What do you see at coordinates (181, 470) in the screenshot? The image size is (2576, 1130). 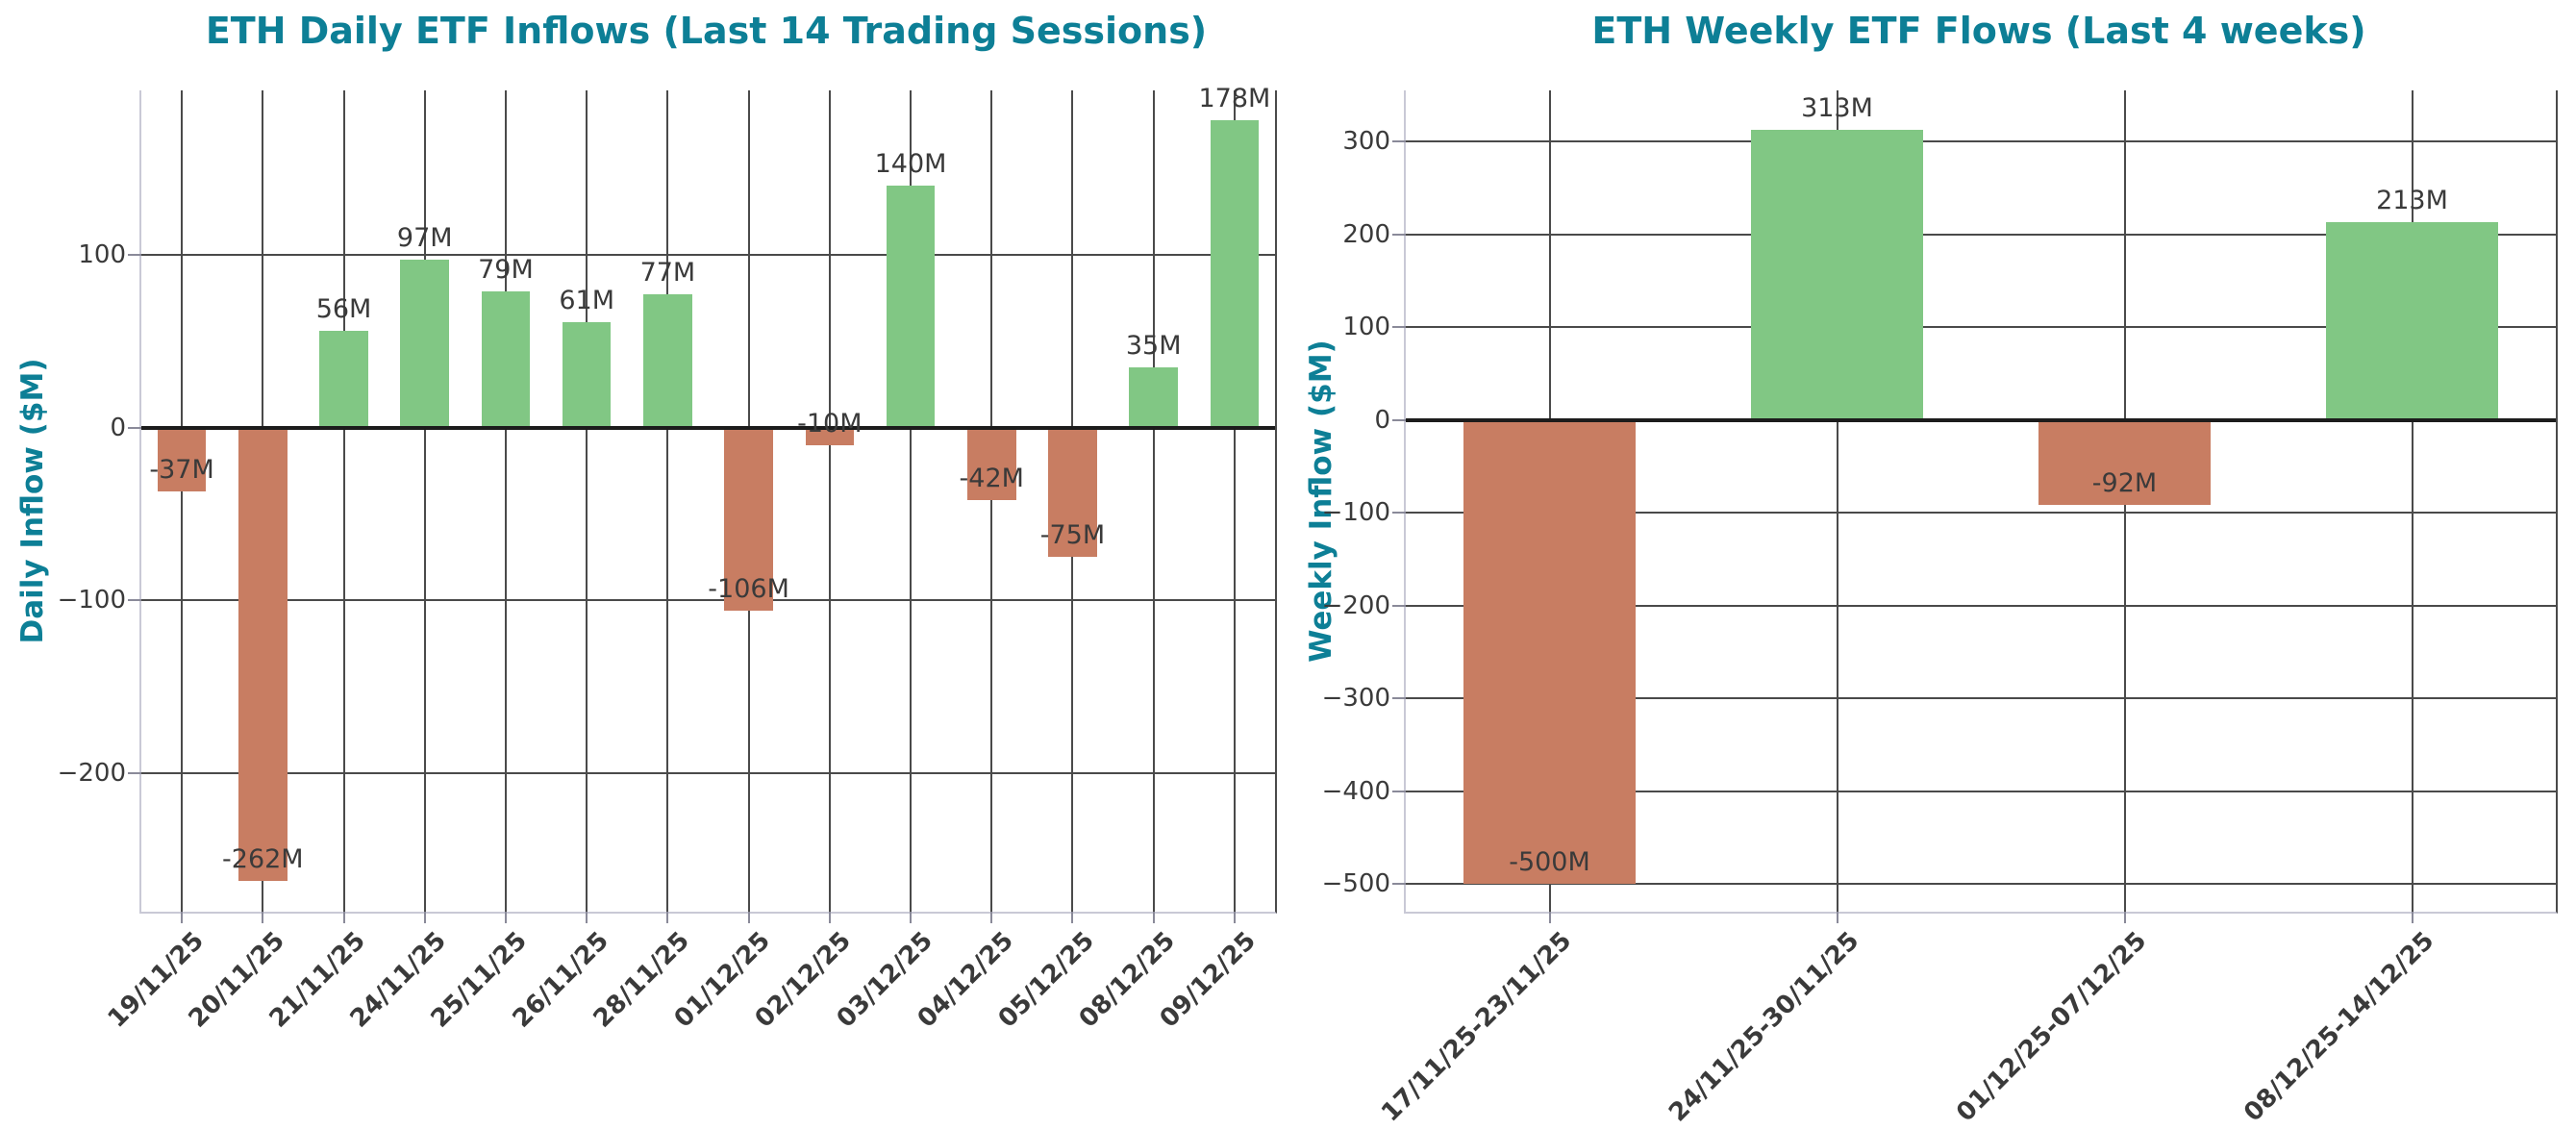 I see `value-label: -37M` at bounding box center [181, 470].